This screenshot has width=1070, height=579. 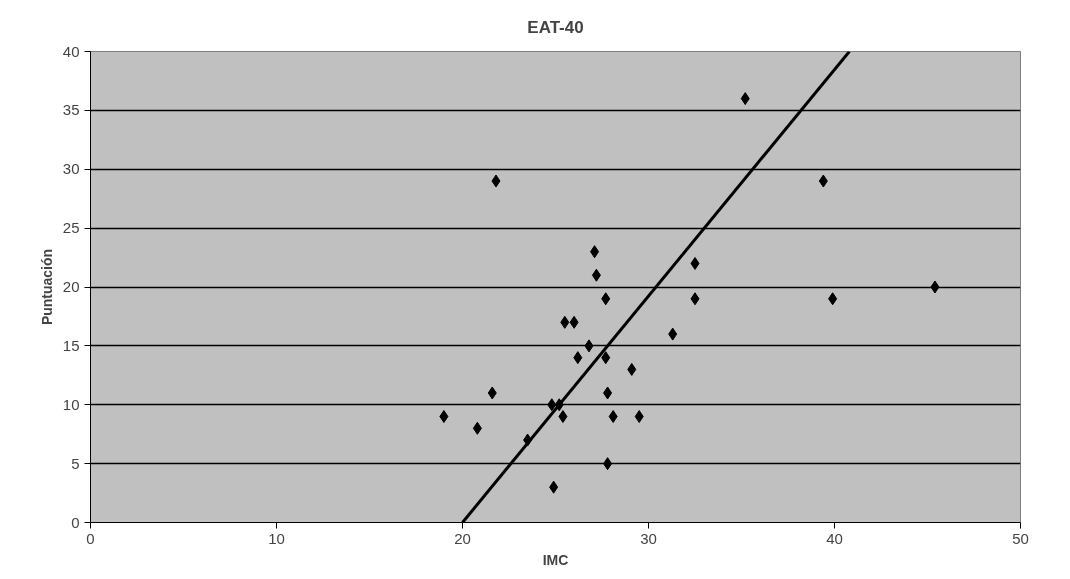 I want to click on x-tick-label: 20, so click(x=462, y=538).